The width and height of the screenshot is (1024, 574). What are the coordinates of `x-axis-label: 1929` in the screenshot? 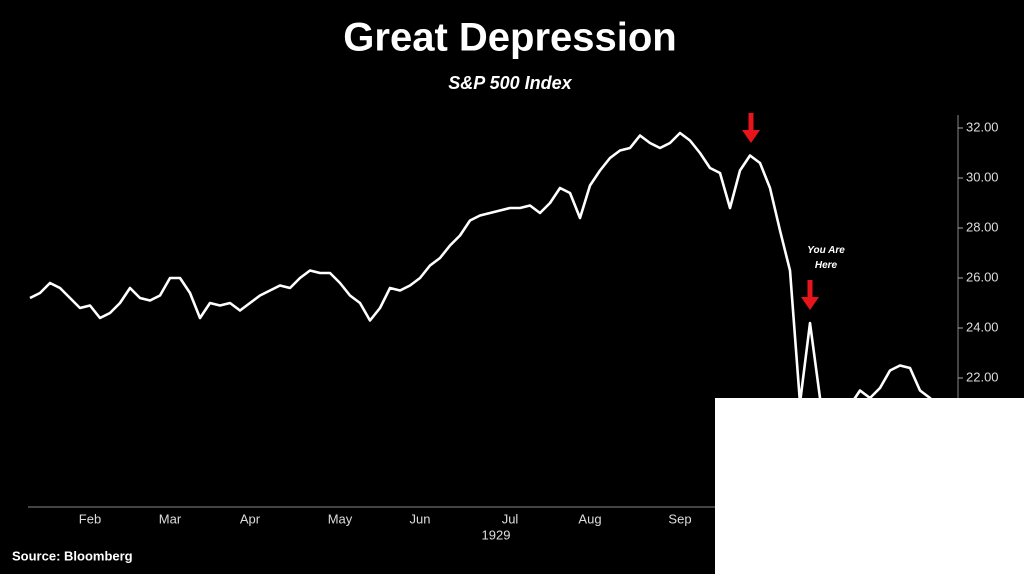 It's located at (496, 534).